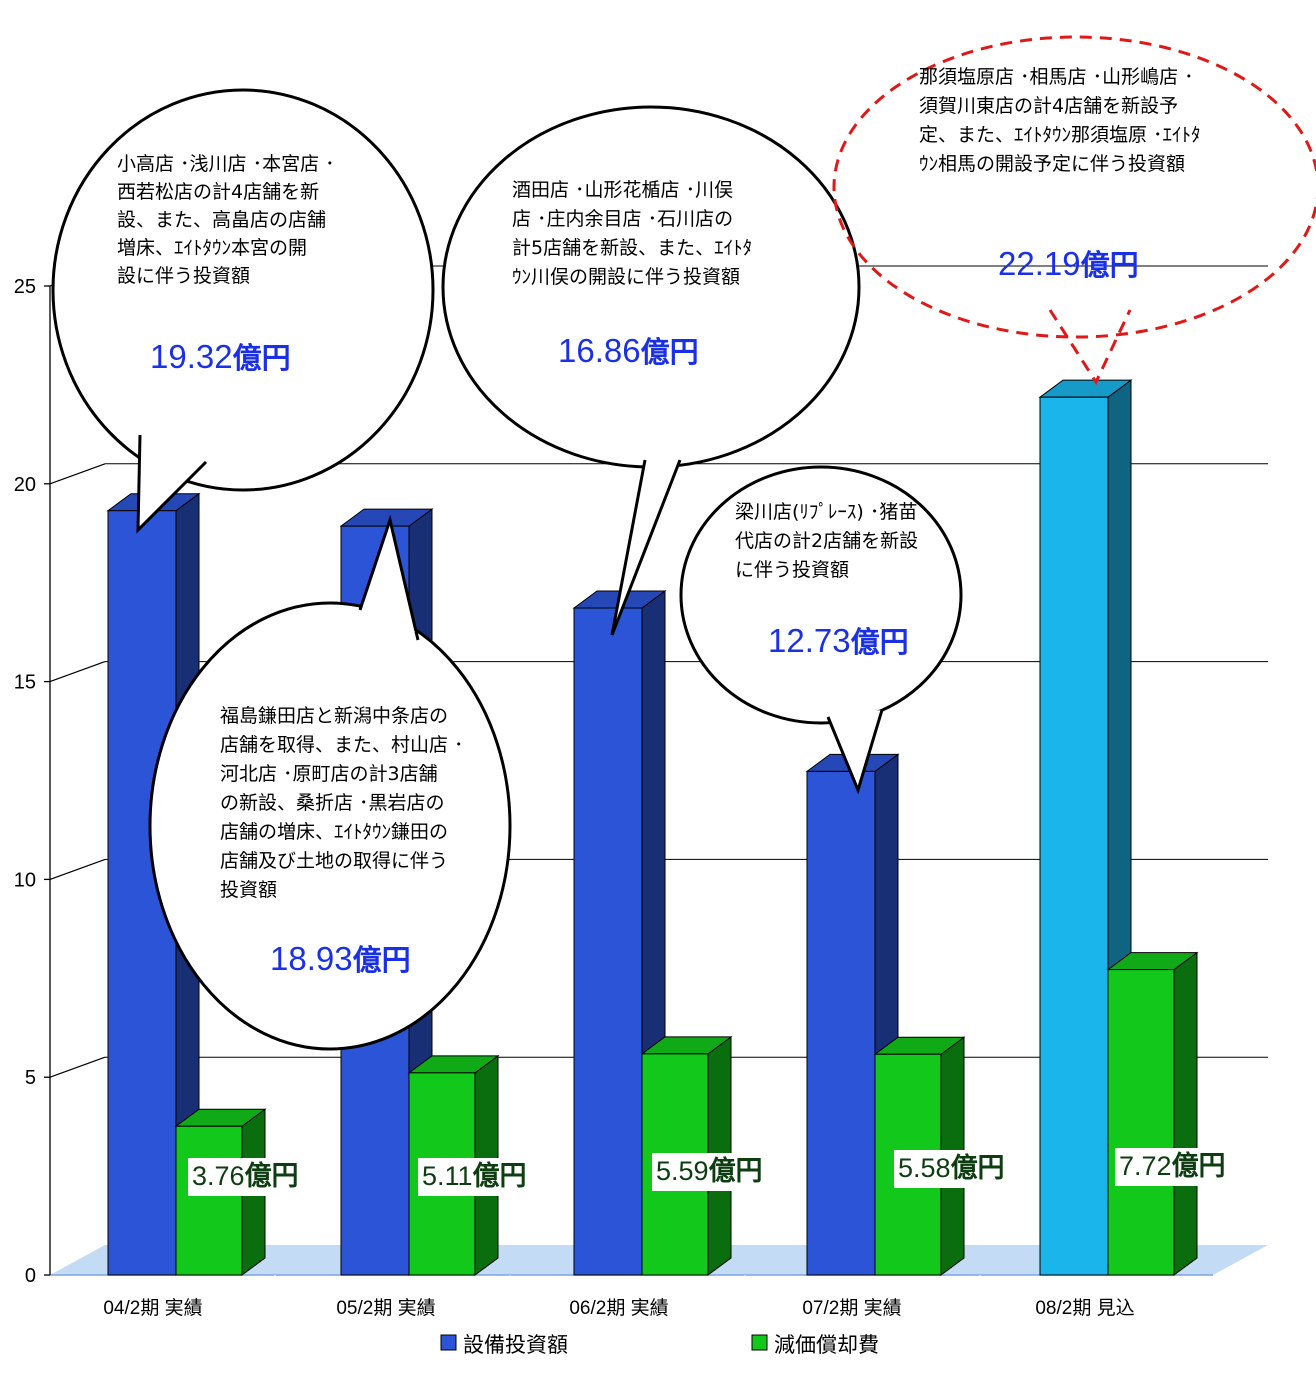  I want to click on bubble-text-line: 投資額, so click(248, 890).